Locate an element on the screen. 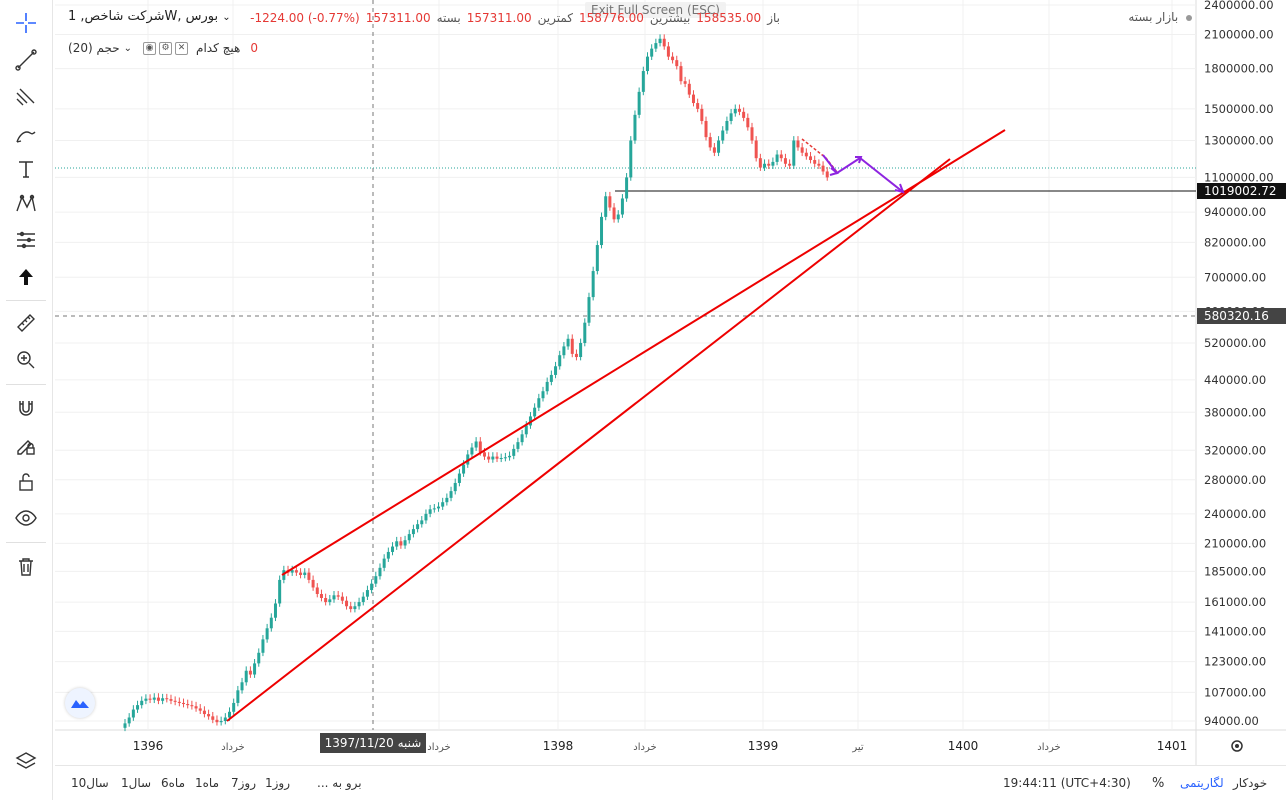 The width and height of the screenshot is (1286, 801). drawing-toolbar is located at coordinates (26, 400).